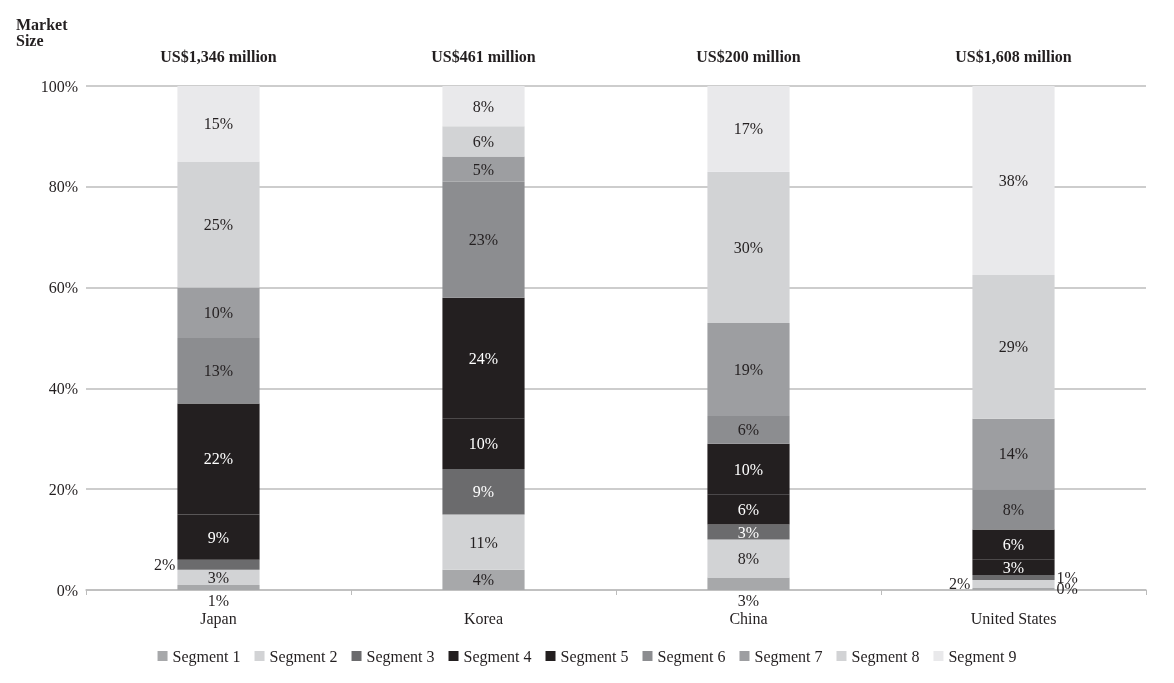 The height and width of the screenshot is (683, 1174). I want to click on data-label: 29%, so click(1013, 347).